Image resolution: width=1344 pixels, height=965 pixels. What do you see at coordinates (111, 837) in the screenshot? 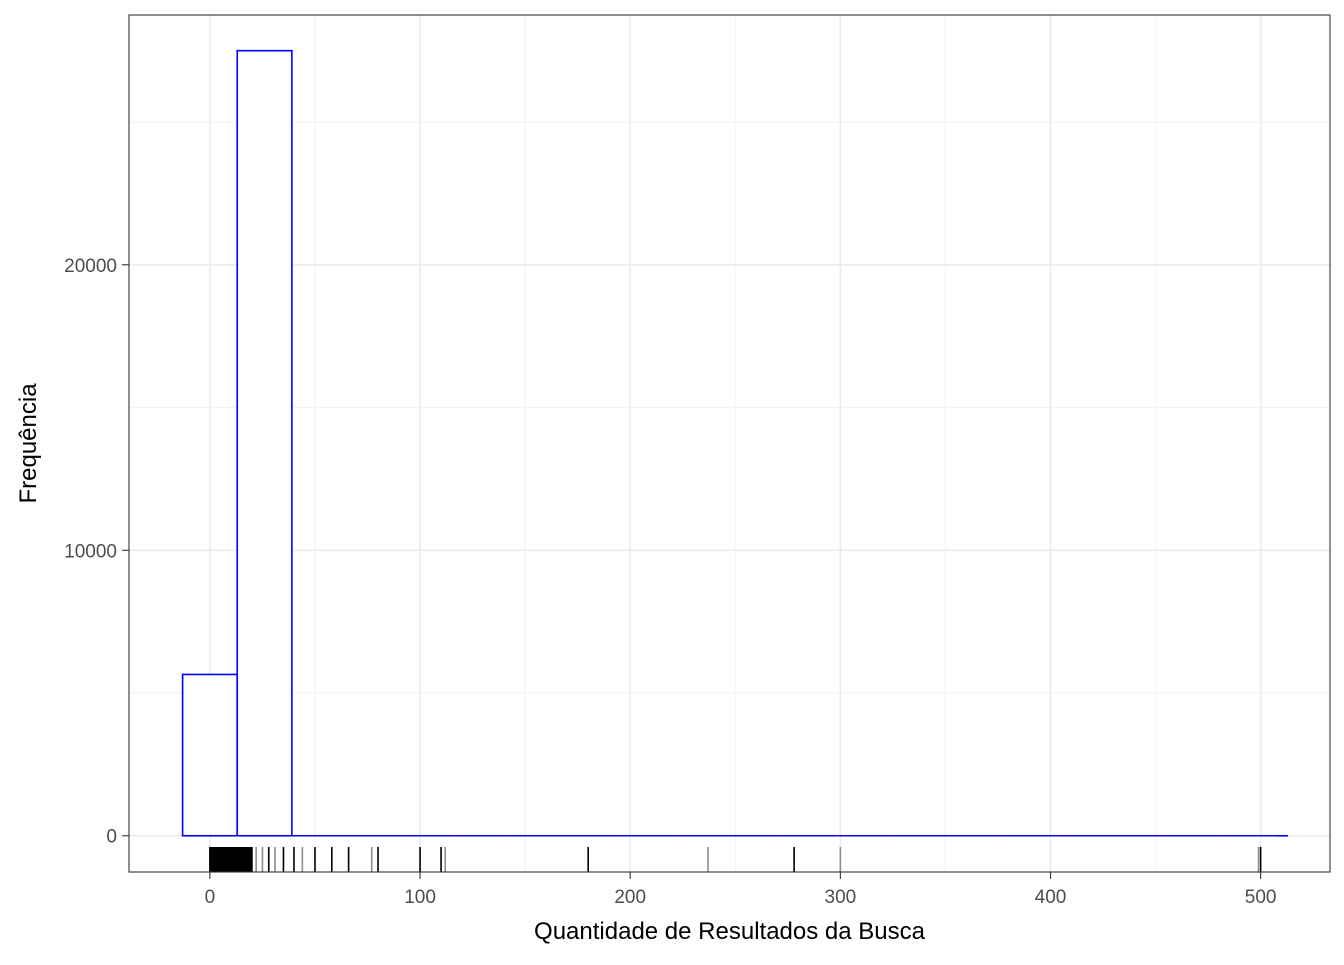
I see `y-tick-label: 0` at bounding box center [111, 837].